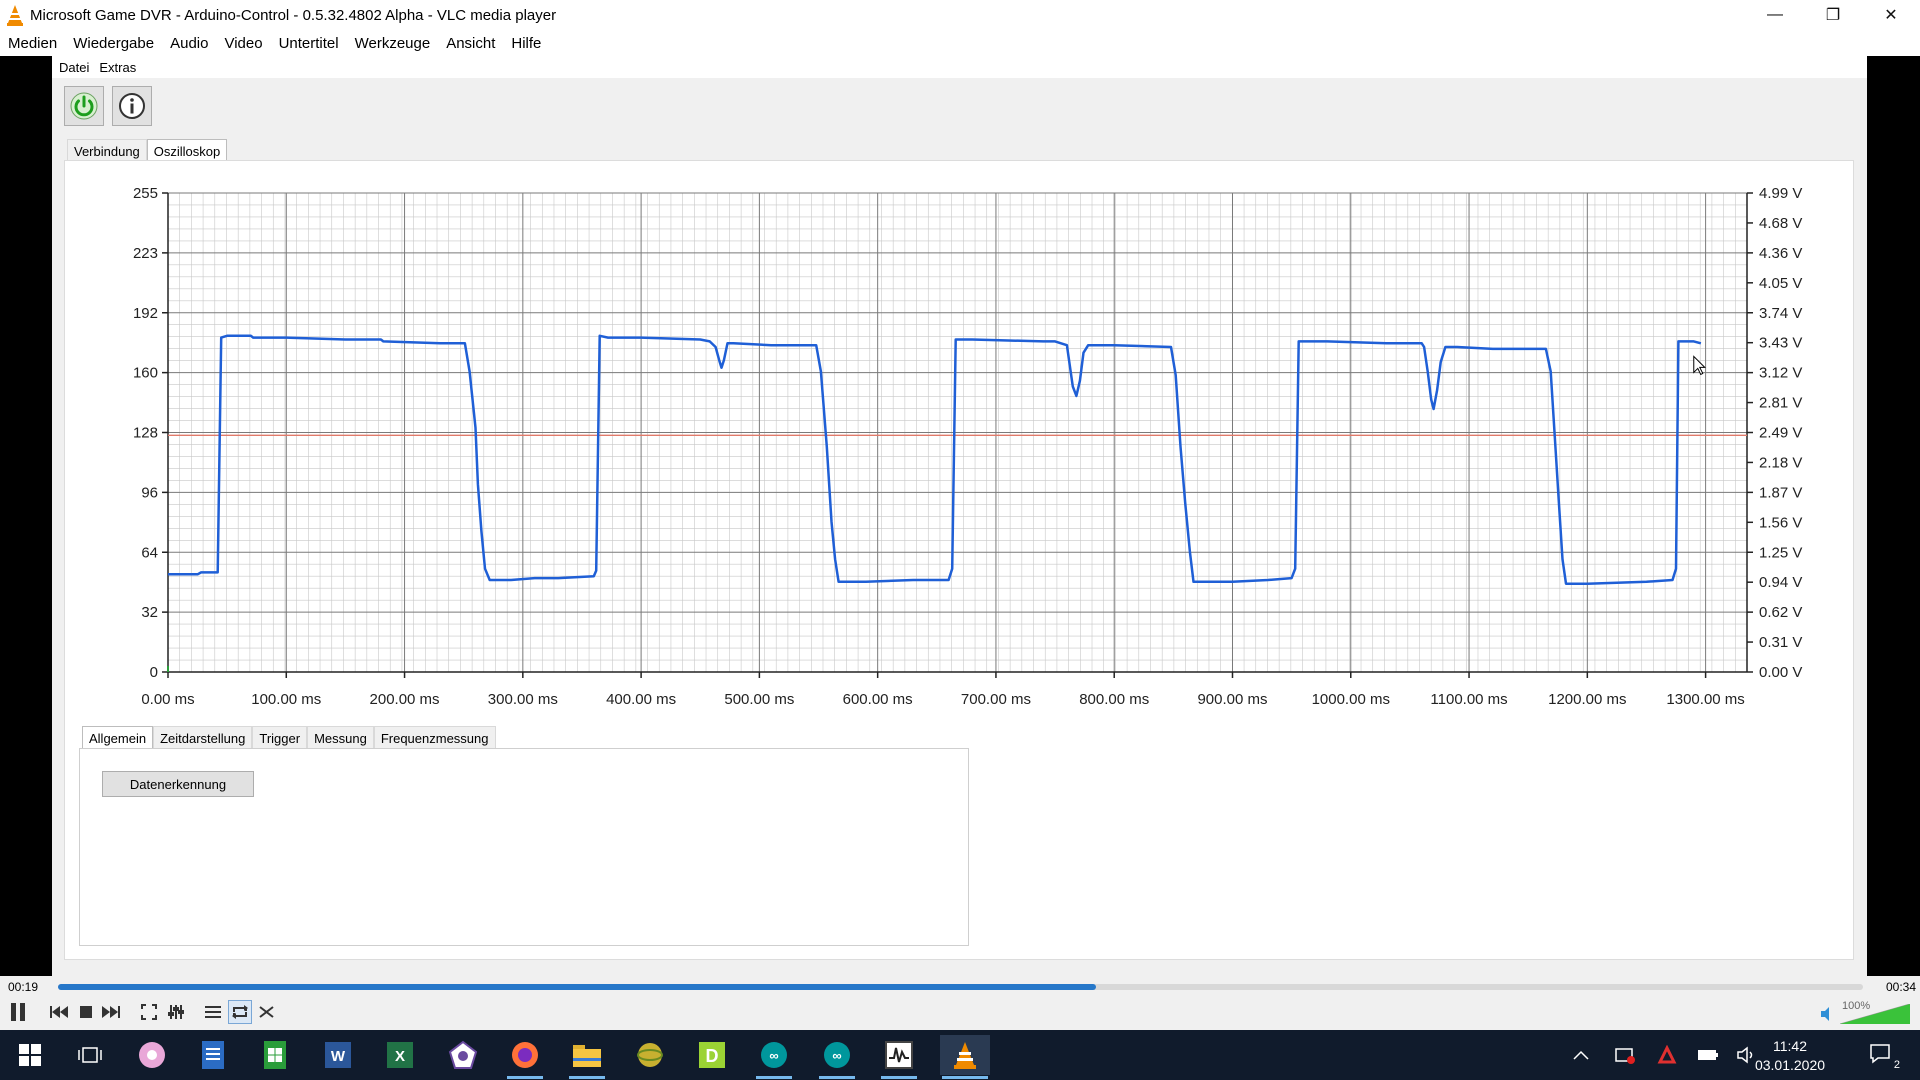 The image size is (1920, 1080). Describe the element at coordinates (18, 1012) in the screenshot. I see `pause-button` at that location.